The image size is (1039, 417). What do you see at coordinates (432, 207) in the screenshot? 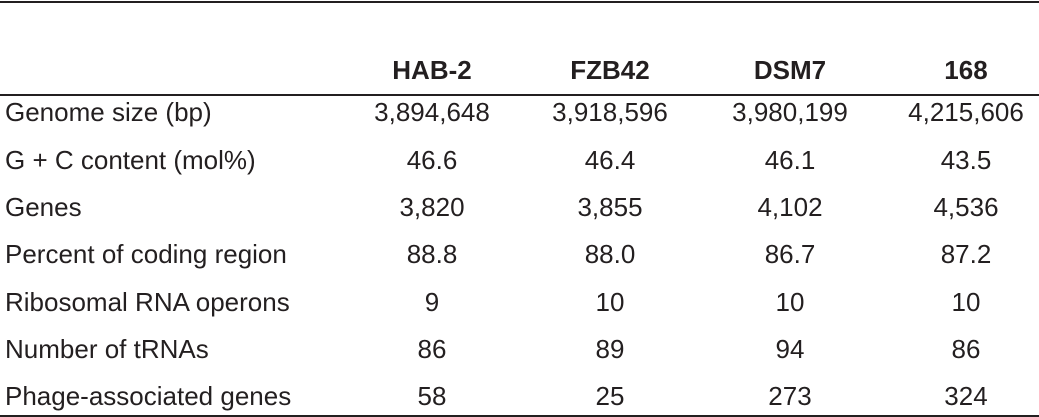
I see `table-cell: 3,820` at bounding box center [432, 207].